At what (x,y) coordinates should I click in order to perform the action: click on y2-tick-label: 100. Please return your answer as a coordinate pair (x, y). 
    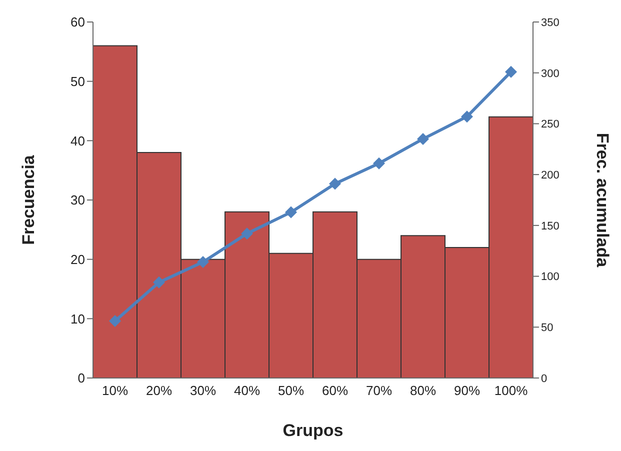
    Looking at the image, I should click on (550, 277).